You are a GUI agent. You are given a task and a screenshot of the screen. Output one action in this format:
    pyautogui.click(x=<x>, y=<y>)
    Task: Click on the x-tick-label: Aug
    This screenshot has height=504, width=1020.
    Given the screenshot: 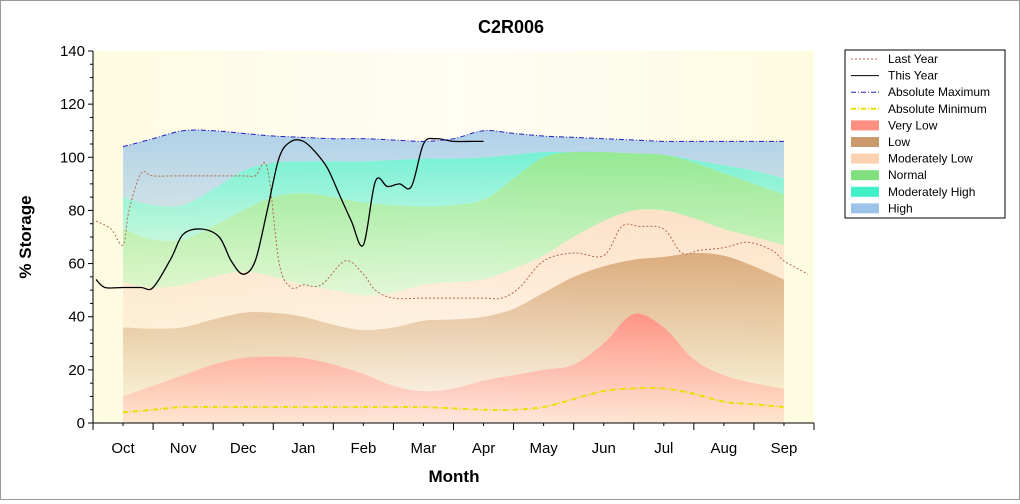 What is the action you would take?
    pyautogui.click(x=724, y=448)
    